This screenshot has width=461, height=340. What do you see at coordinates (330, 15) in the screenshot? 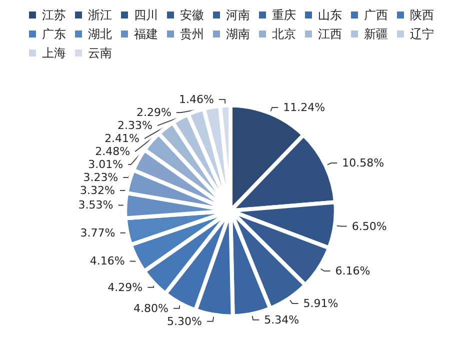
I see `legend-label: 山东` at bounding box center [330, 15].